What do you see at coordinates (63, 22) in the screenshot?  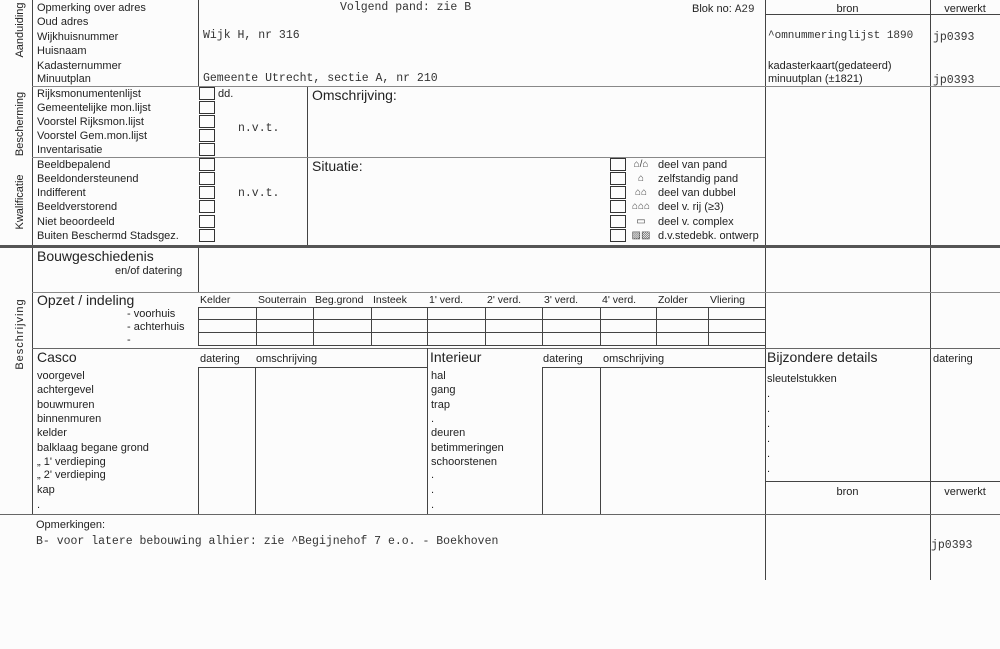 I see `label: Oud adres` at bounding box center [63, 22].